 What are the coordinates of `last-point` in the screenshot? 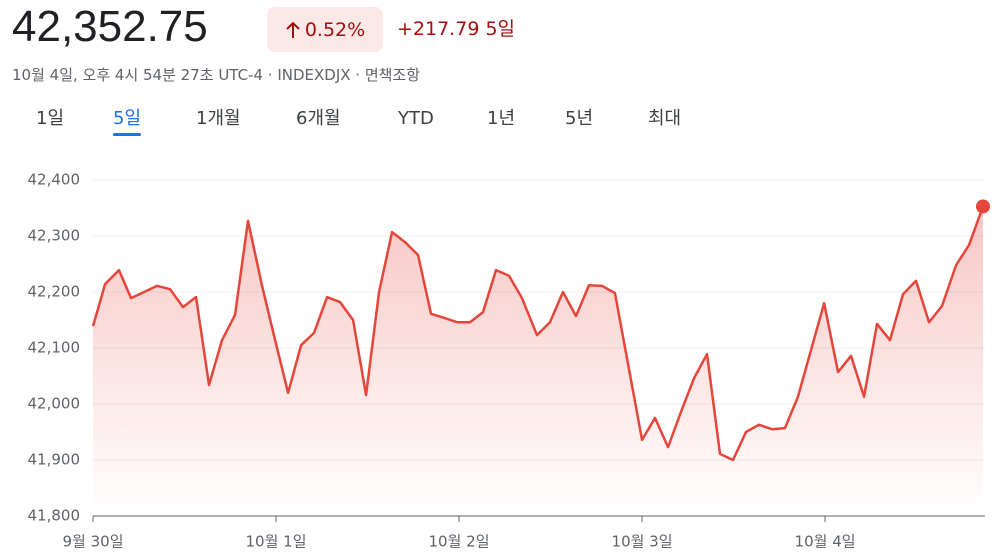 It's located at (982, 206).